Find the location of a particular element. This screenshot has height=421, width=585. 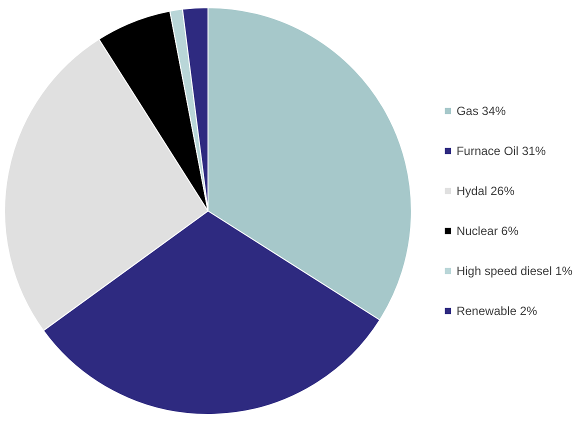

legend-label: Renewable 2% is located at coordinates (497, 311).